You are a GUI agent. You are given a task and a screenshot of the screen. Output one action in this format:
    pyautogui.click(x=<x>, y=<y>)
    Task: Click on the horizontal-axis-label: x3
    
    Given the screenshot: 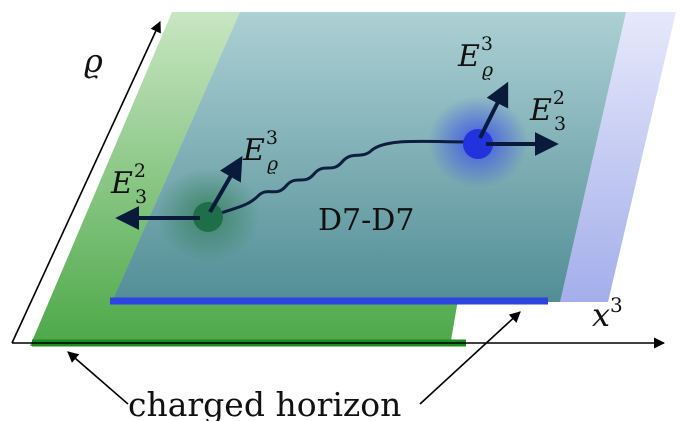 What is the action you would take?
    pyautogui.click(x=607, y=313)
    